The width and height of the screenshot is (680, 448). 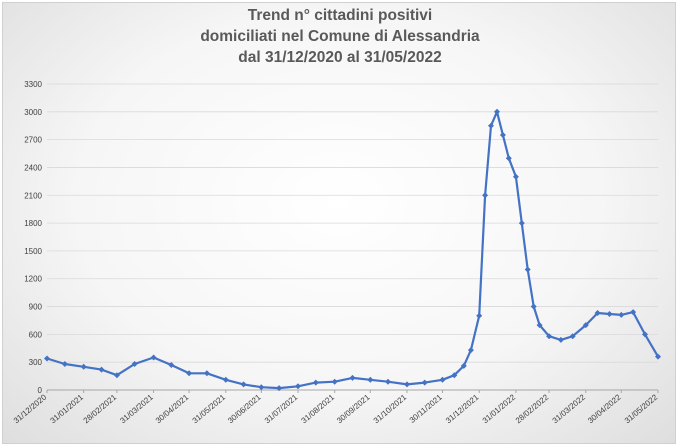 I want to click on y-tick-label-900: 900, so click(x=36, y=307).